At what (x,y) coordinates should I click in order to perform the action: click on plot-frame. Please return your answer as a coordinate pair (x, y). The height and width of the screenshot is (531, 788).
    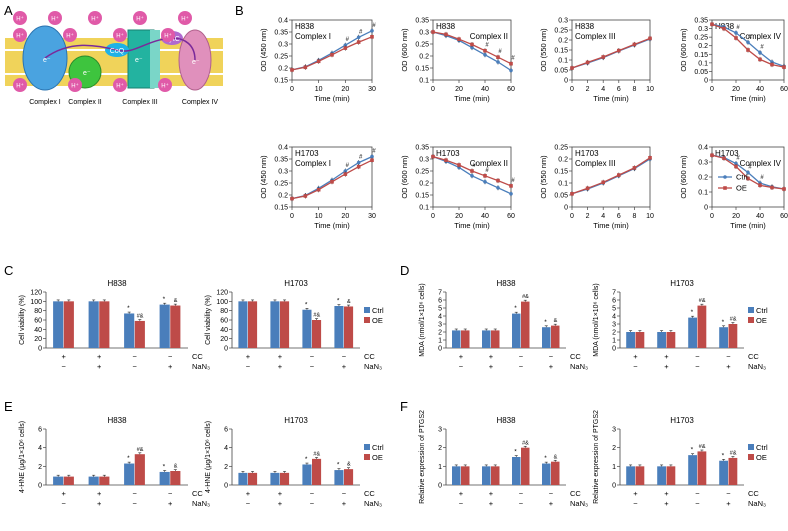
    Looking at the image, I should click on (472, 50).